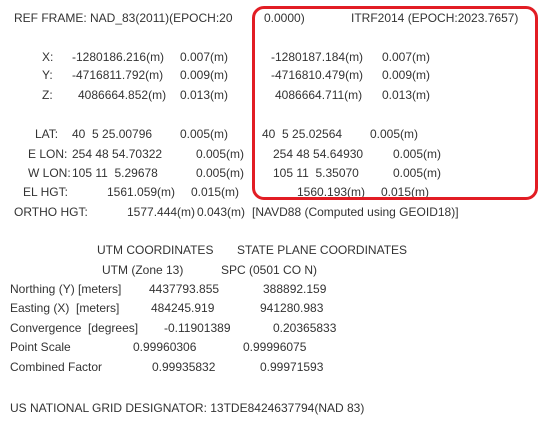 The image size is (554, 421). I want to click on nad-value: 4086664.852(m), so click(122, 95).